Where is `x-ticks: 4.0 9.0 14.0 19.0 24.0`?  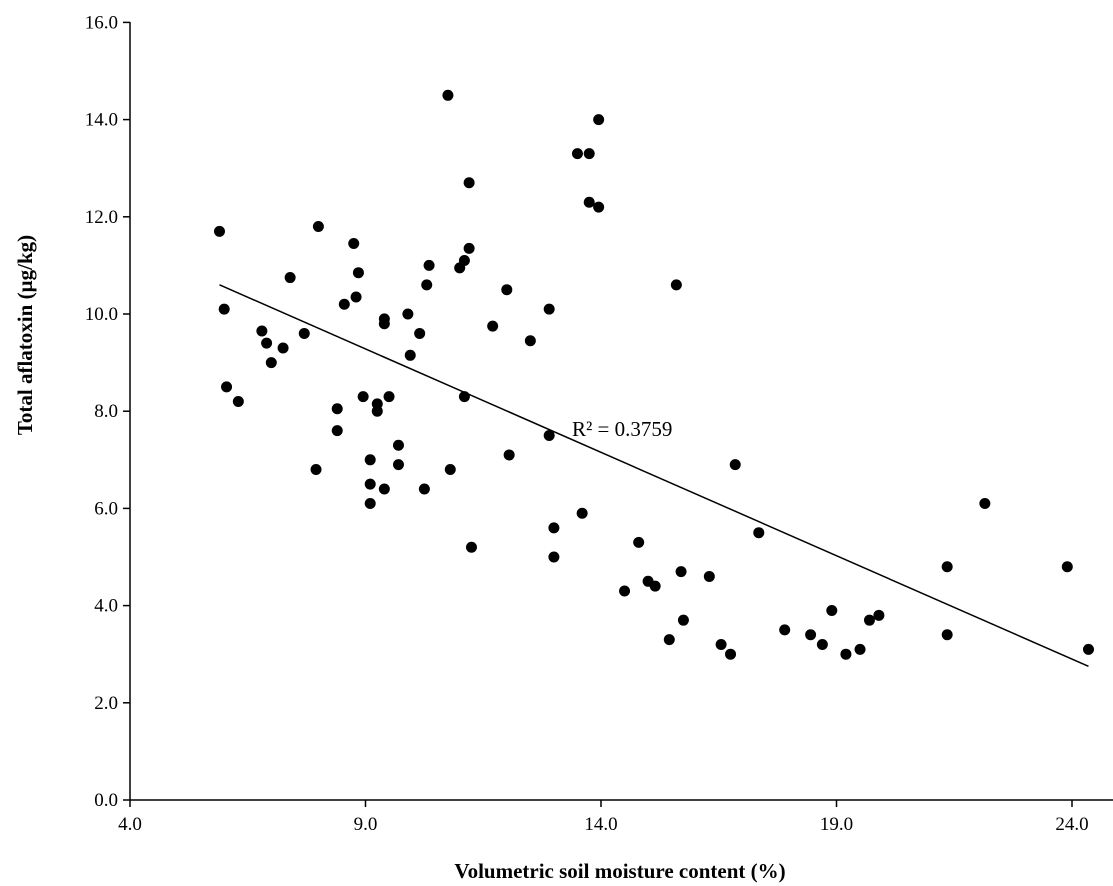
x-ticks: 4.0 9.0 14.0 19.0 24.0 is located at coordinates (603, 817).